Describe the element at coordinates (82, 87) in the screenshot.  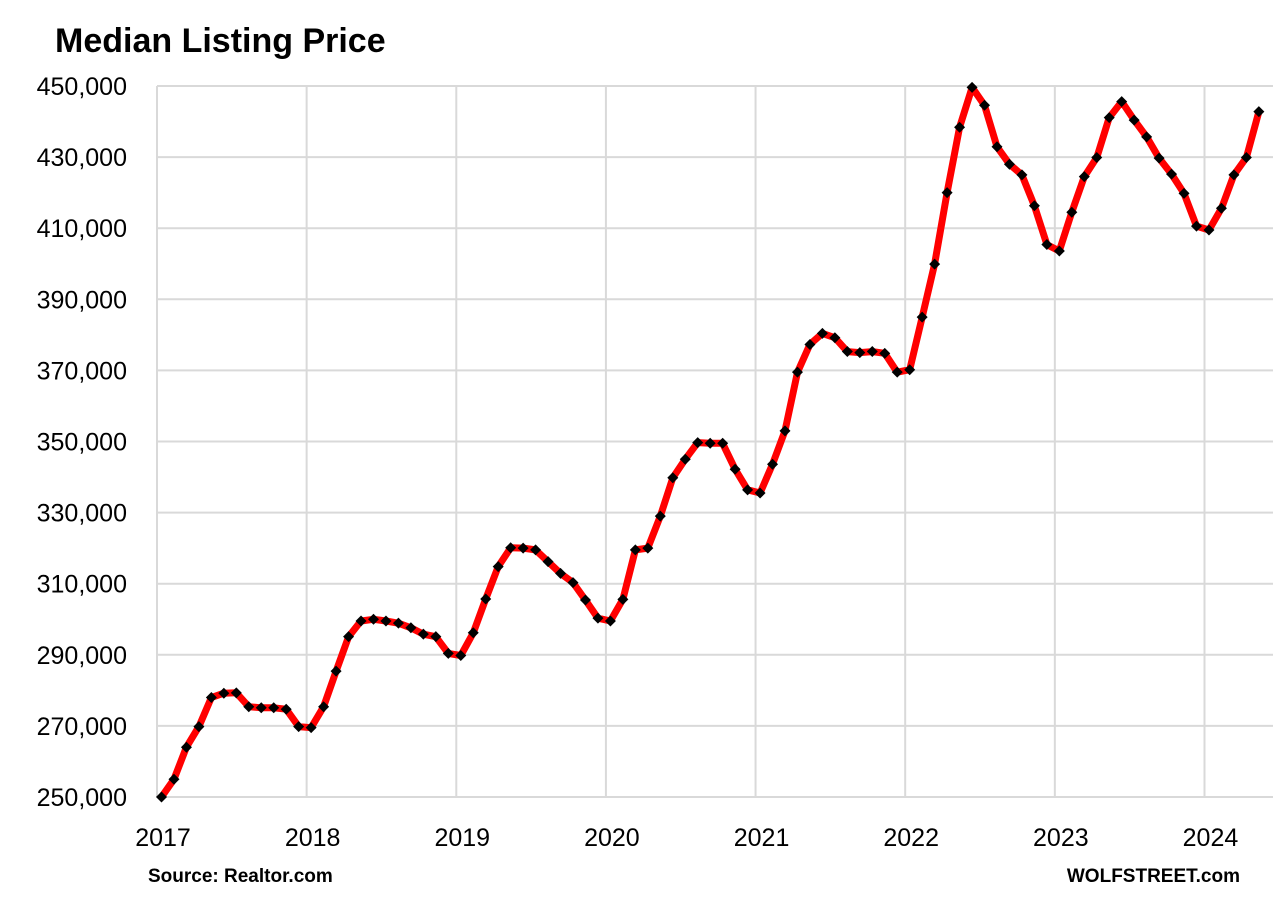
I see `y-axis-tick-label: 450,000` at that location.